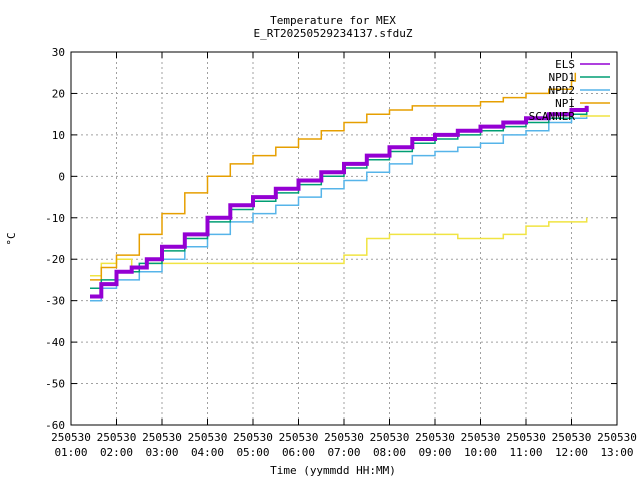 The image size is (640, 480). I want to click on y-tick-label: -10, so click(55, 218).